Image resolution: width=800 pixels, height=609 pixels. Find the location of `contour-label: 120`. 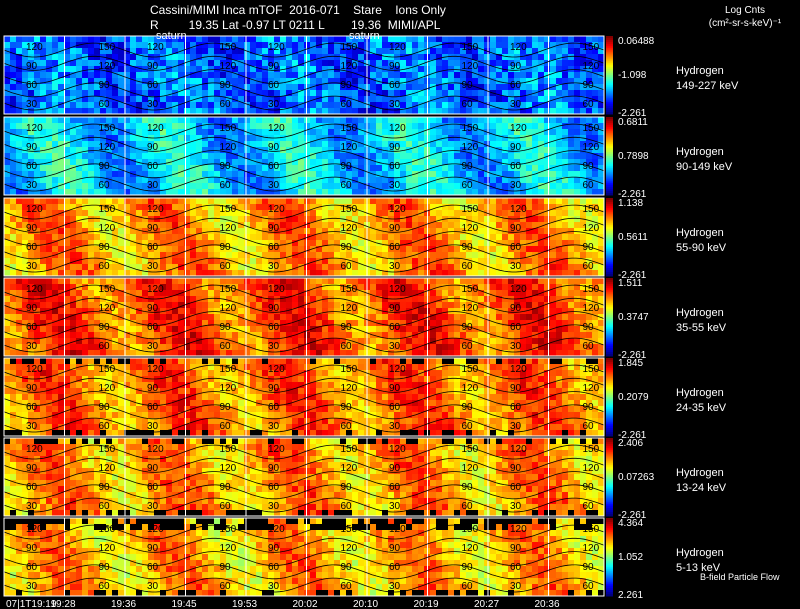

contour-label: 120 is located at coordinates (518, 209).